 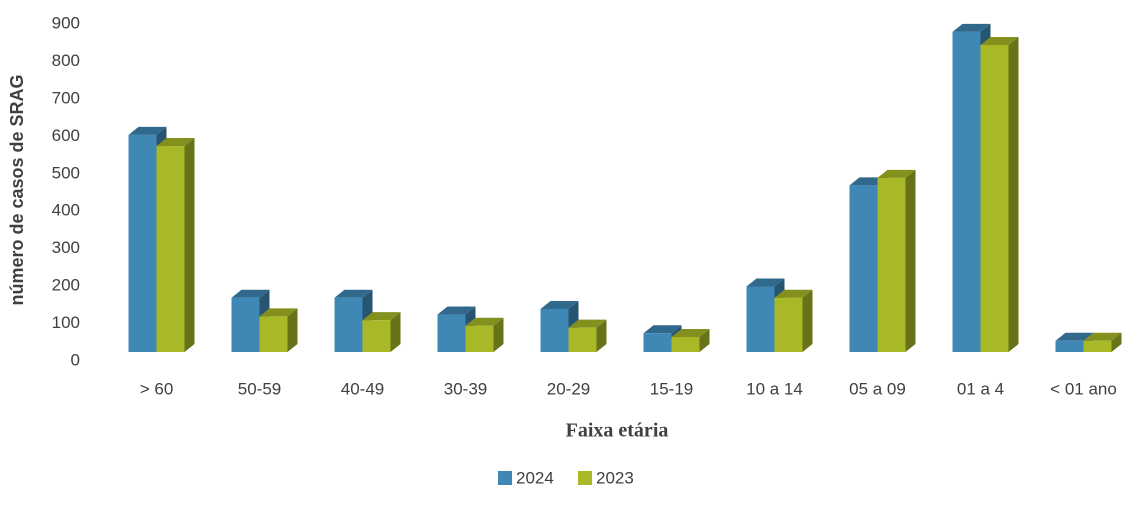 What do you see at coordinates (17, 189) in the screenshot?
I see `y-axis-title: número de casos de SRAG` at bounding box center [17, 189].